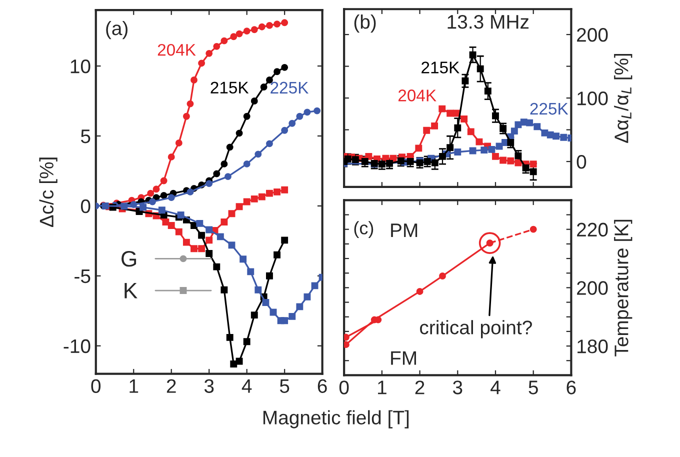 This screenshot has width=680, height=457. What do you see at coordinates (129, 258) in the screenshot?
I see `legend-label: G` at bounding box center [129, 258].